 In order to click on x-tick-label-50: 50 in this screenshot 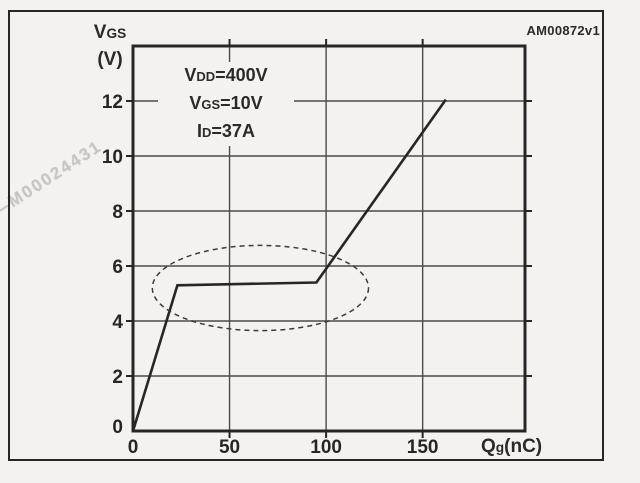, I will do `click(229, 447)`.